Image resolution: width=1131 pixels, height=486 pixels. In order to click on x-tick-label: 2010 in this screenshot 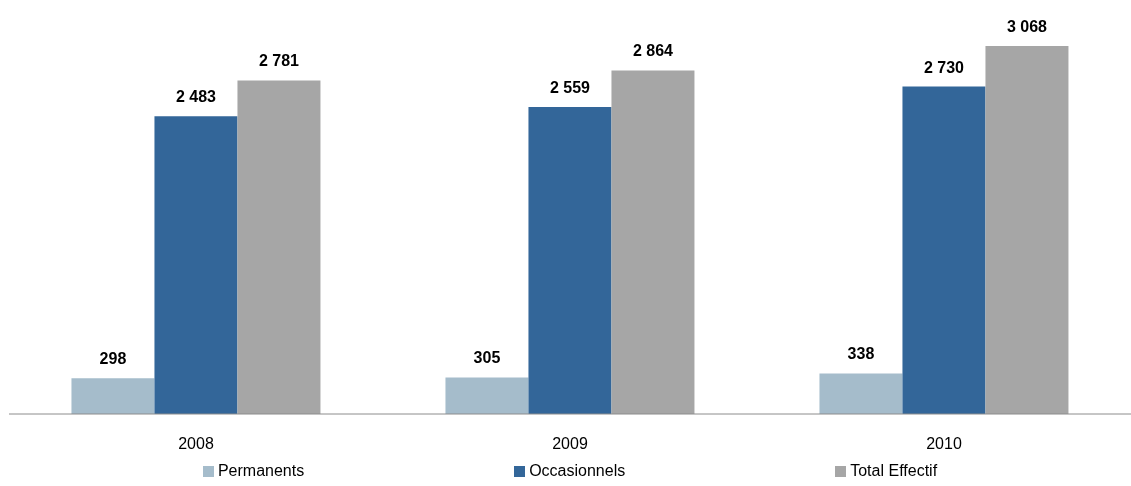, I will do `click(944, 444)`.